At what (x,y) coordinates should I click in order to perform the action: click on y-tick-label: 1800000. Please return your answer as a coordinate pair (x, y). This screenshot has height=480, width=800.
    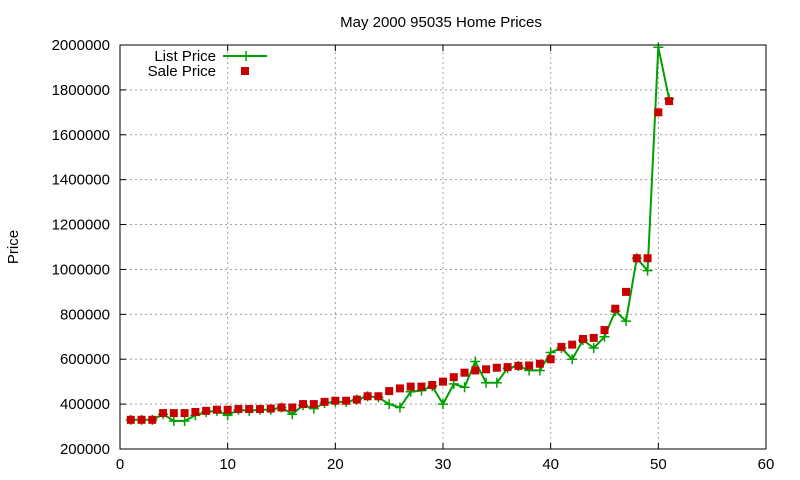
    Looking at the image, I should click on (81, 90).